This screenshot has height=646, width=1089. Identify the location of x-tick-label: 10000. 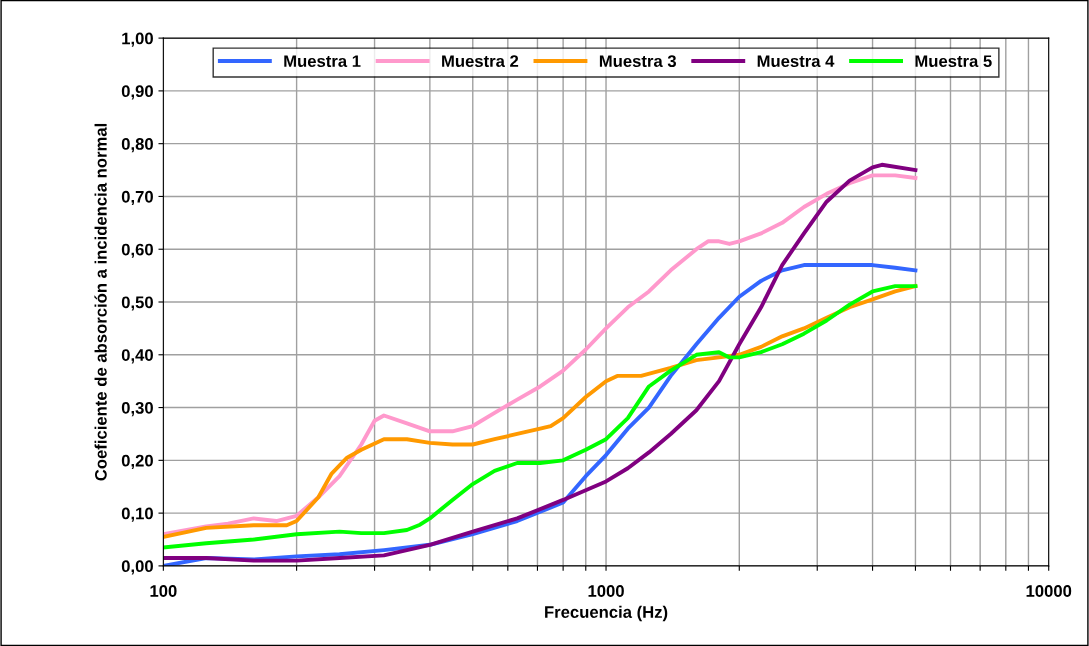
(1049, 591).